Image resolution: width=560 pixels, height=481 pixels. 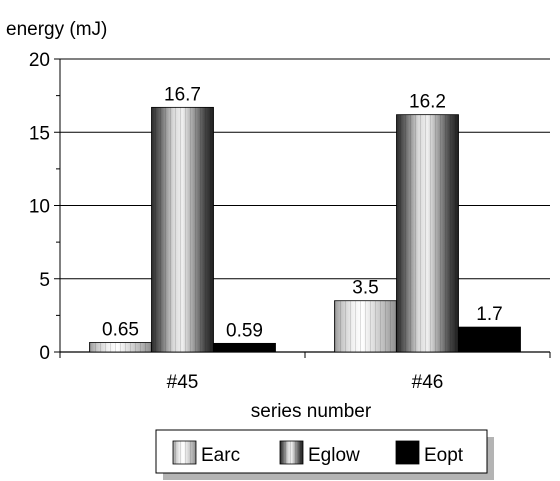 I want to click on y-tick-label: 15, so click(x=39, y=133).